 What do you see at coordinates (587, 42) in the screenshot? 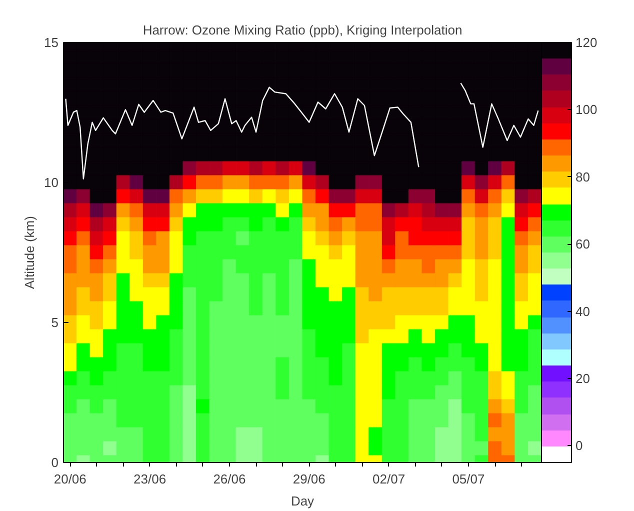
I see `color-bar-label: 120` at bounding box center [587, 42].